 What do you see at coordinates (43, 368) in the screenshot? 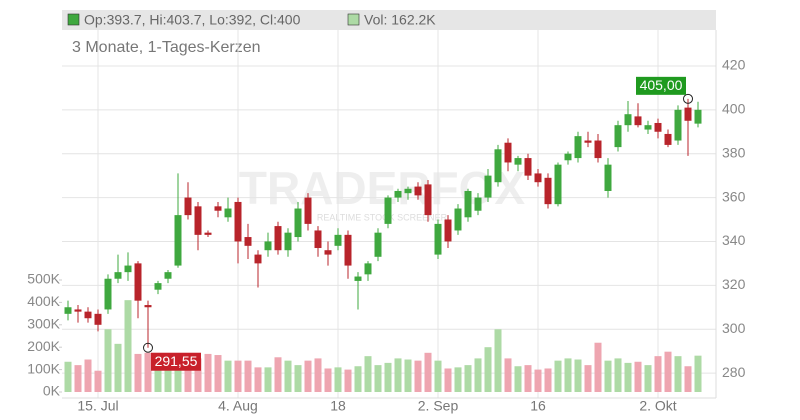
I see `volume-tick-label: 100K` at bounding box center [43, 368].